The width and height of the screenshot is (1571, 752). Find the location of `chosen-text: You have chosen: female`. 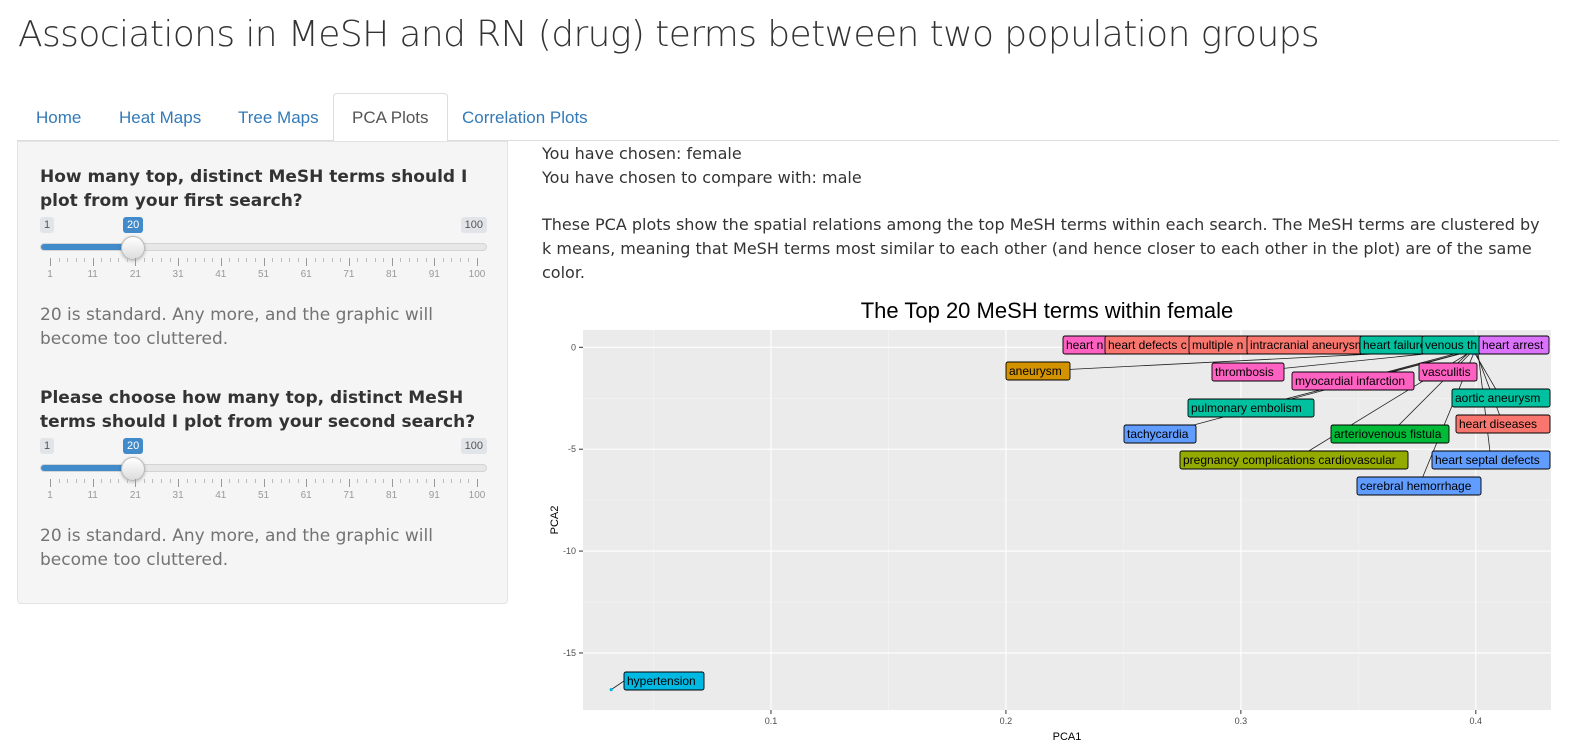

chosen-text: You have chosen: female is located at coordinates (642, 153).